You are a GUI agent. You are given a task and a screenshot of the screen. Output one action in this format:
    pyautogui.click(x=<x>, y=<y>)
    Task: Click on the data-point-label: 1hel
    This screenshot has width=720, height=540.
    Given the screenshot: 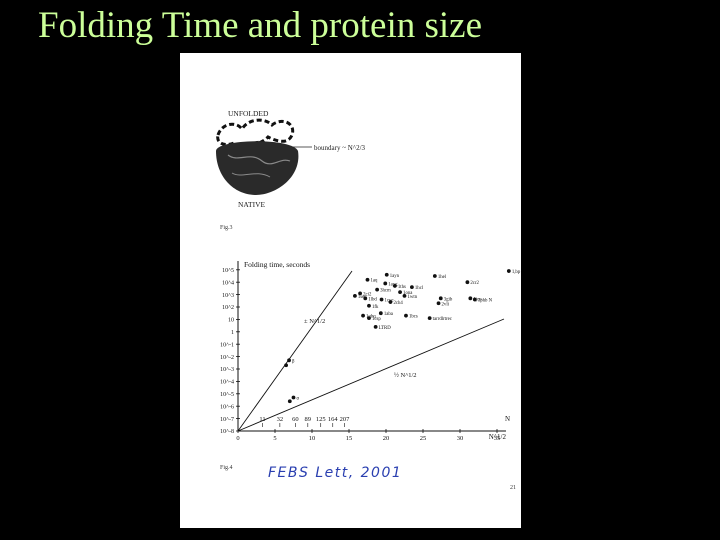 What is the action you would take?
    pyautogui.click(x=442, y=277)
    